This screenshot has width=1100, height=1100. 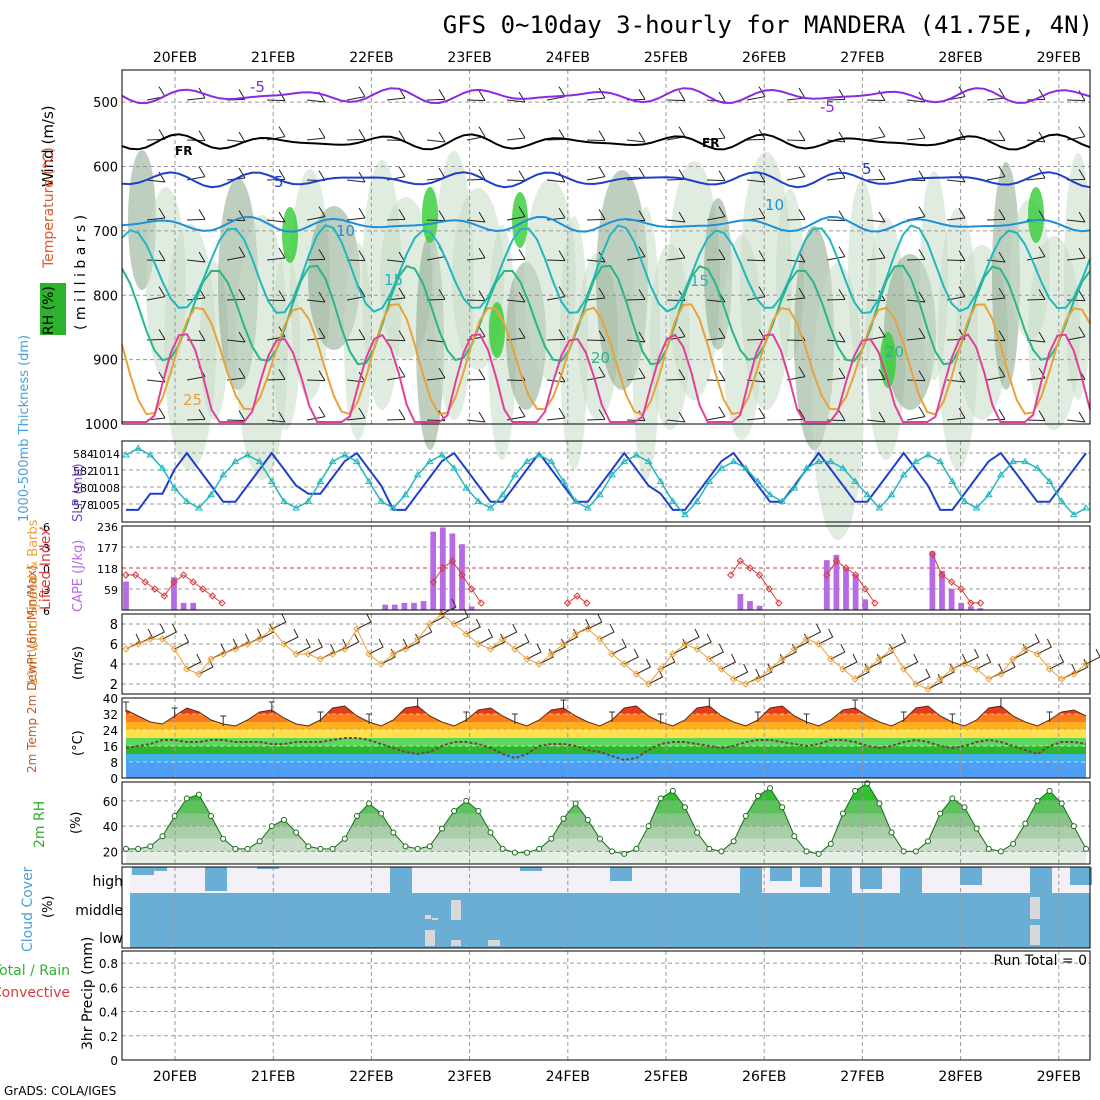 What do you see at coordinates (606, 568) in the screenshot?
I see `cape-frame` at bounding box center [606, 568].